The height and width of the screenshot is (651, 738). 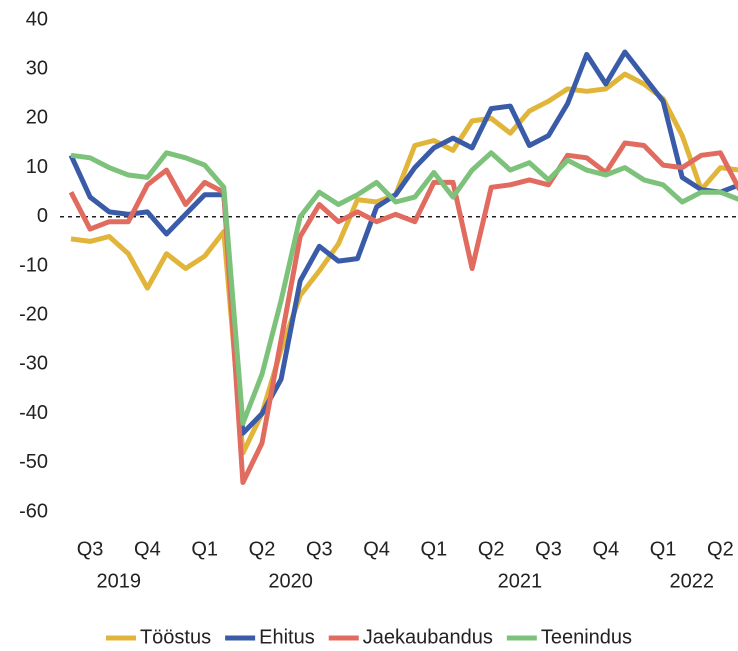 What do you see at coordinates (37, 167) in the screenshot?
I see `y-tick-label: 10` at bounding box center [37, 167].